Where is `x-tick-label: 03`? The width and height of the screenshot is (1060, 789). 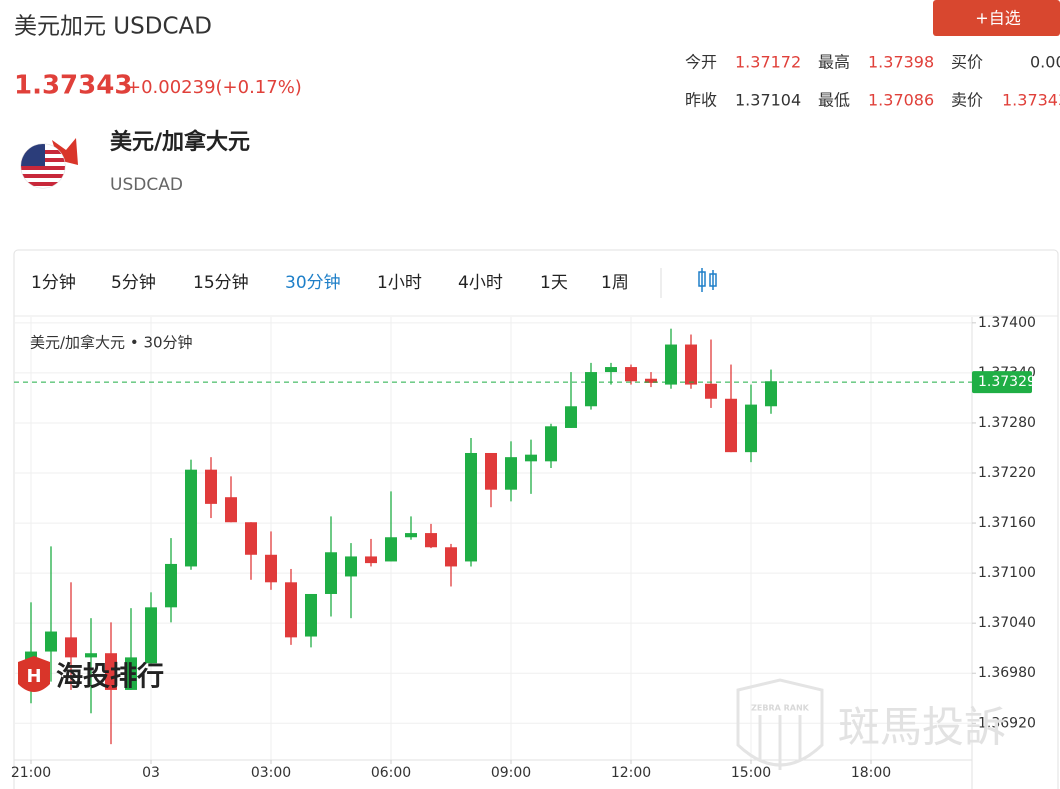 x-tick-label: 03 is located at coordinates (151, 773).